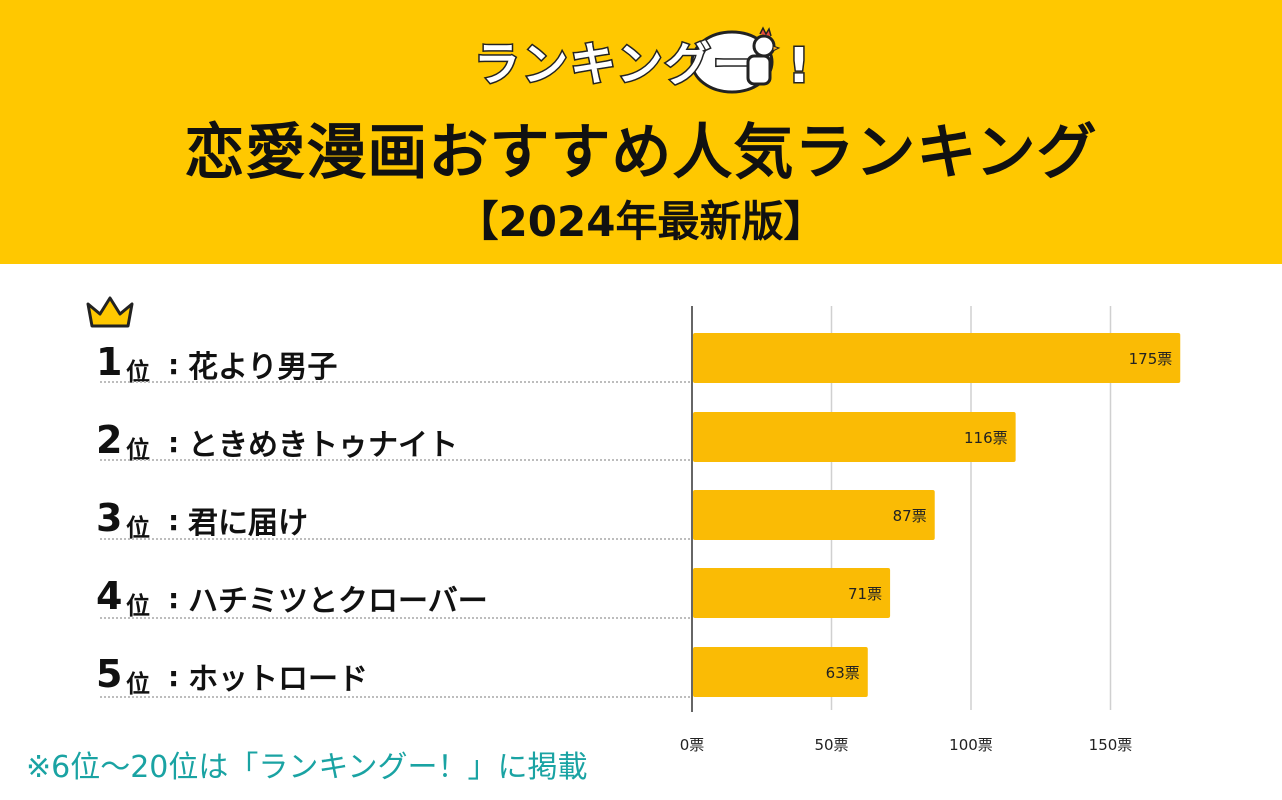 This screenshot has height=800, width=1282. What do you see at coordinates (692, 745) in the screenshot?
I see `x-tick-label: 0票` at bounding box center [692, 745].